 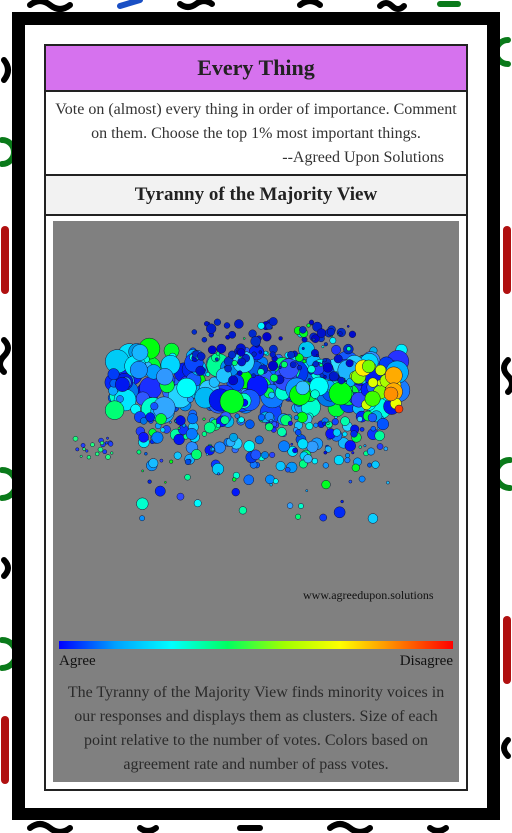 What do you see at coordinates (426, 661) in the screenshot?
I see `legend-disagree: Disagree` at bounding box center [426, 661].